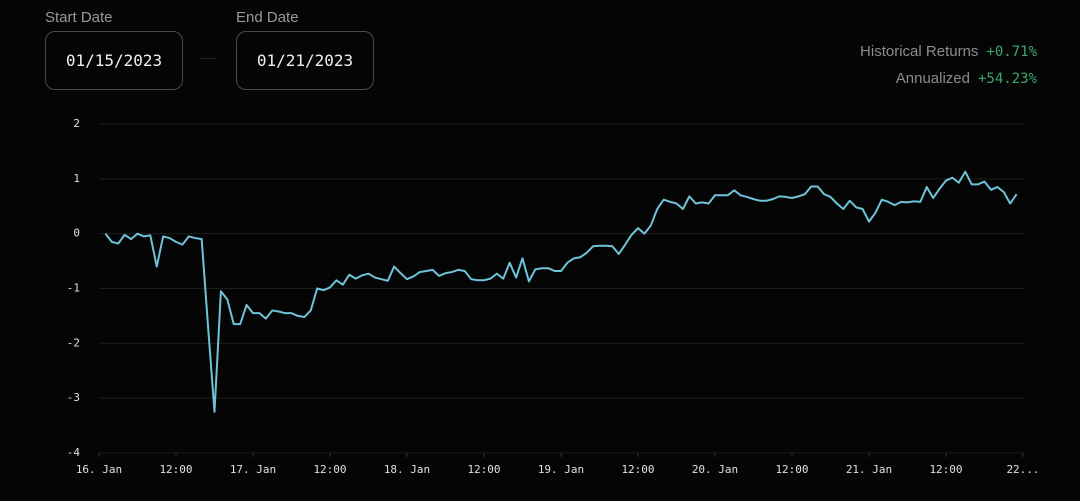 The height and width of the screenshot is (501, 1080). Describe the element at coordinates (1007, 79) in the screenshot. I see `stat-value: +54.23%` at that location.